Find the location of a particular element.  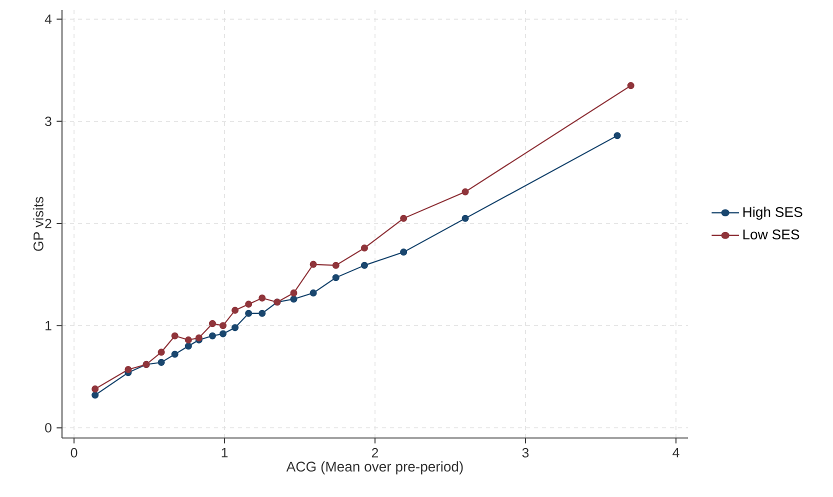

legend-label: Low SES is located at coordinates (771, 235).